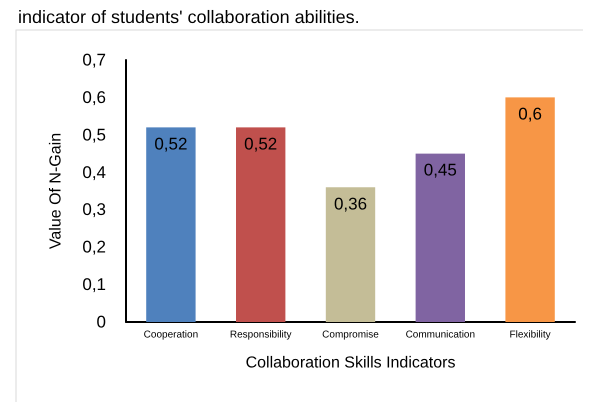 The width and height of the screenshot is (591, 410). What do you see at coordinates (530, 335) in the screenshot?
I see `x-tick-label: Flexibility` at bounding box center [530, 335].